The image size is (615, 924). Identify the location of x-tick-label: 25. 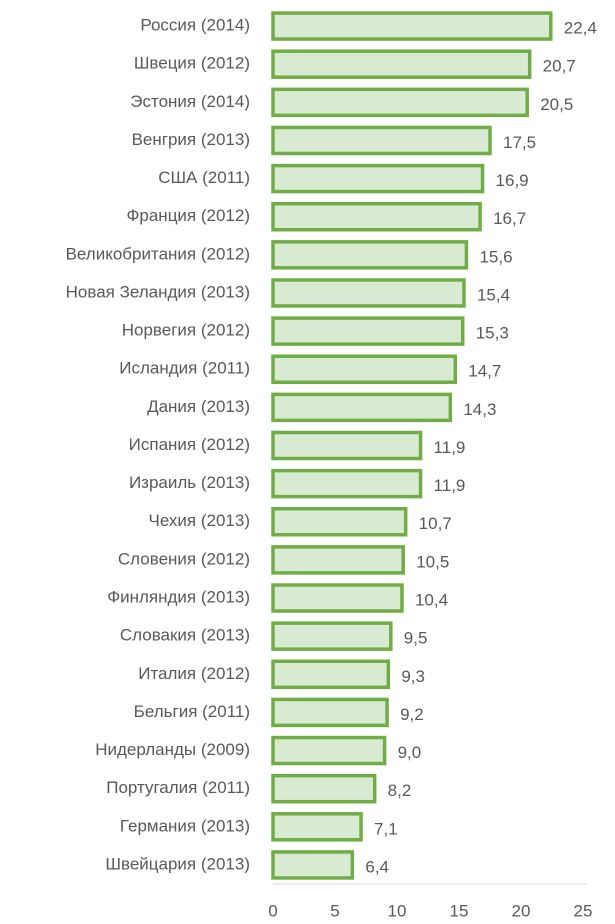
(583, 910).